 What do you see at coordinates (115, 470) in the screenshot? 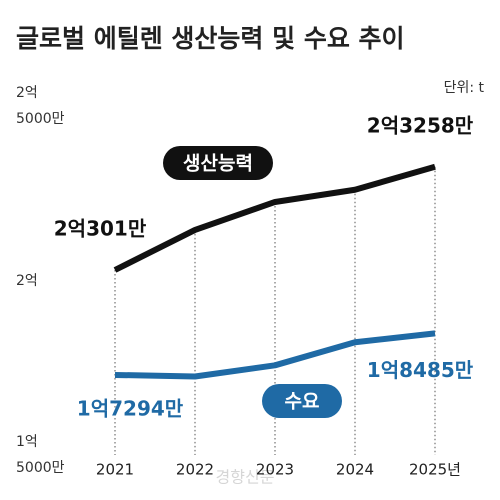
I see `x-tick-label: 2021` at bounding box center [115, 470].